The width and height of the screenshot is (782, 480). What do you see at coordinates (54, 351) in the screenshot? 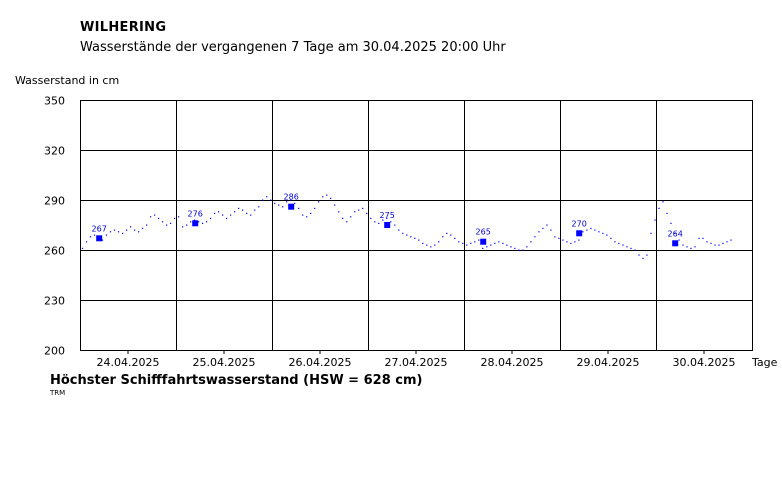
I see `y-tick-label: 200` at bounding box center [54, 351].